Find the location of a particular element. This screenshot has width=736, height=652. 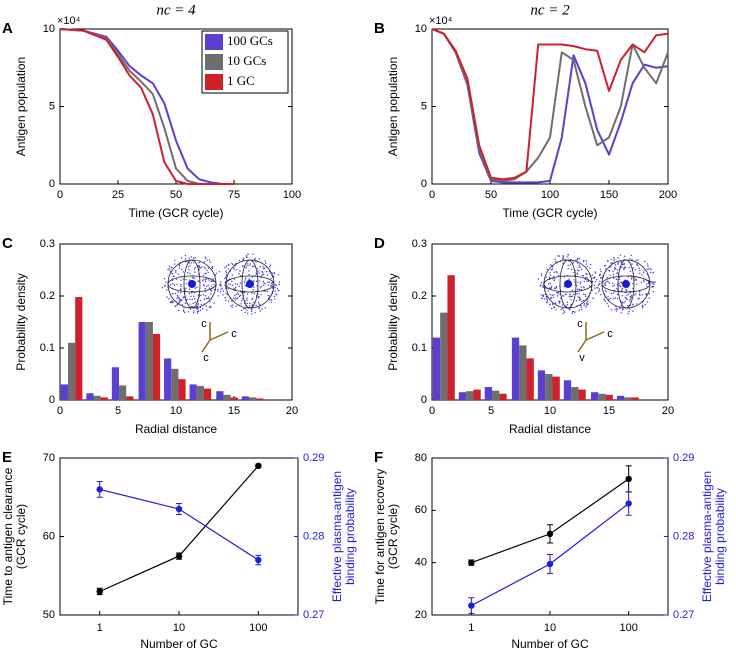

panel-label: D is located at coordinates (379, 243).